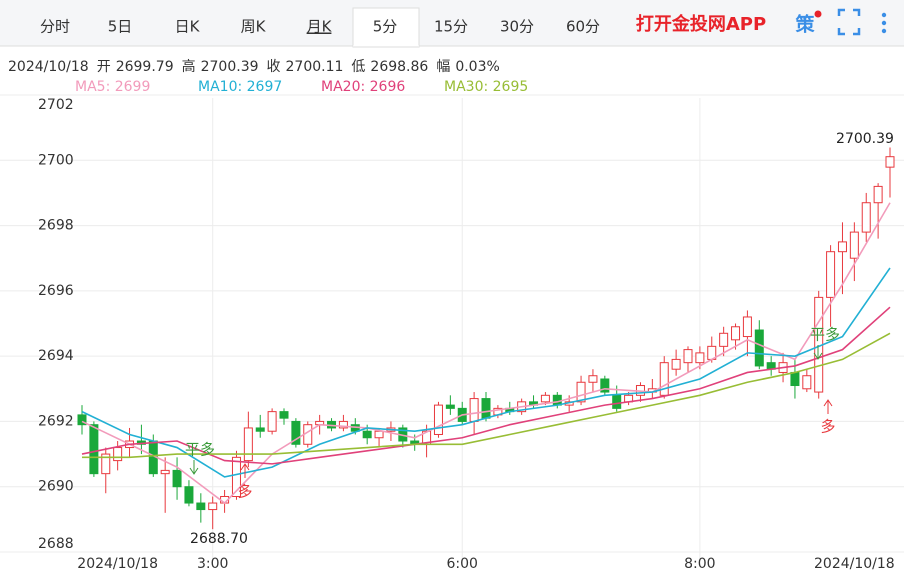 The height and width of the screenshot is (579, 904). Describe the element at coordinates (849, 22) in the screenshot. I see `fullscreen-icon` at that location.